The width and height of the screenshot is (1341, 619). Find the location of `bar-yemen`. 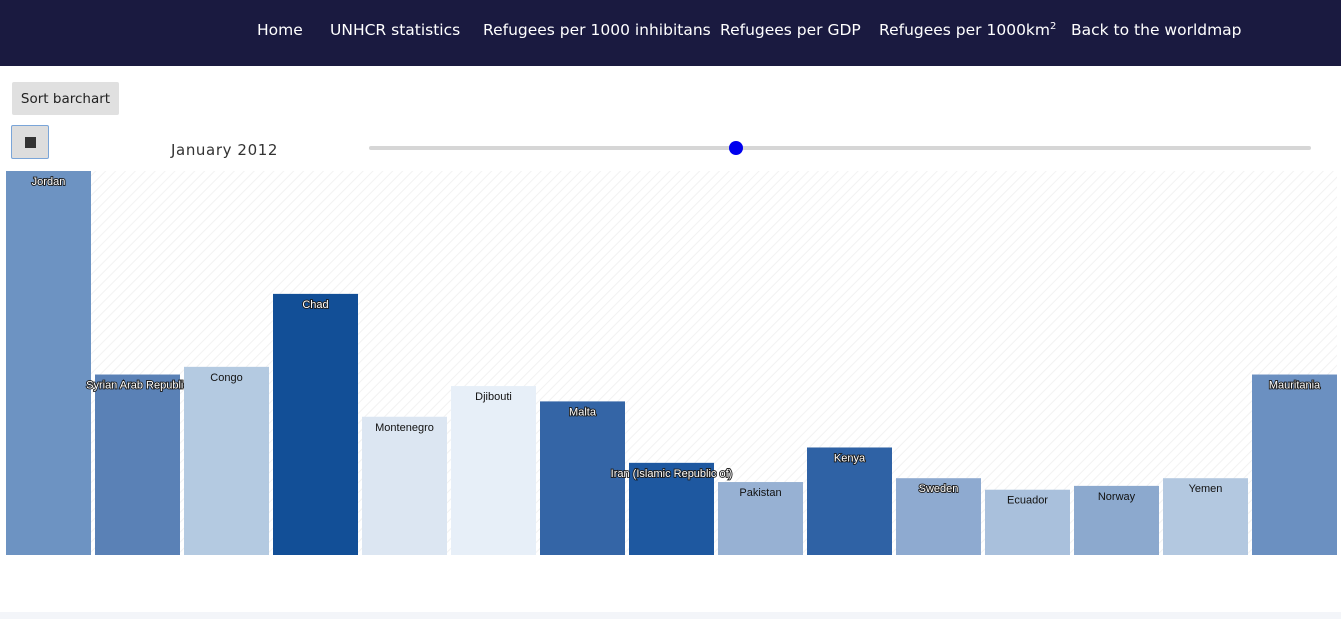

bar-yemen is located at coordinates (1205, 516).